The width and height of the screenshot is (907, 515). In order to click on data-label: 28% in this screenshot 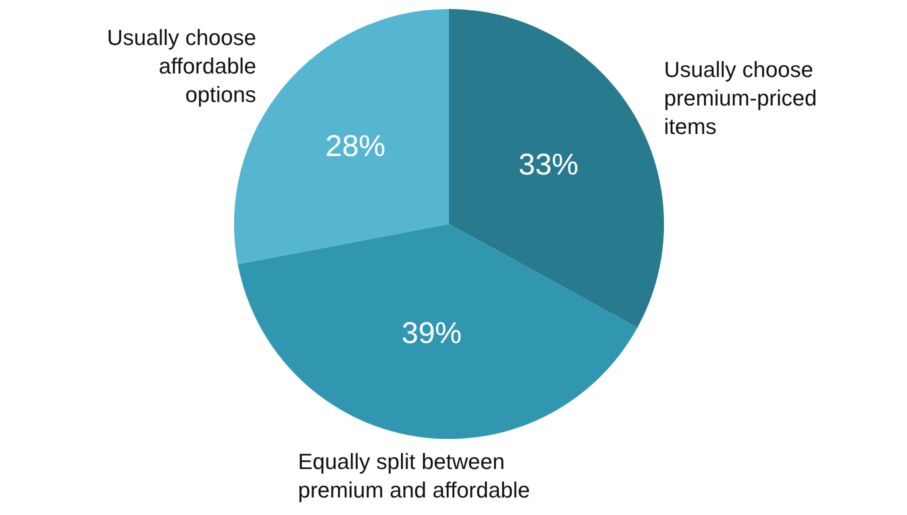, I will do `click(355, 147)`.